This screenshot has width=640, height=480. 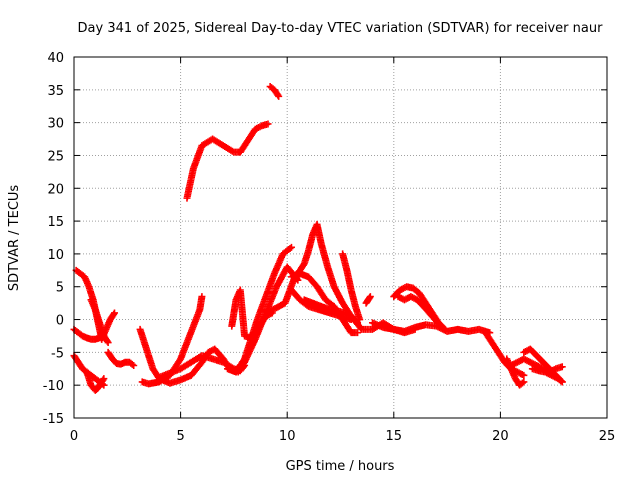 What do you see at coordinates (55, 189) in the screenshot?
I see `y-tick-label: 20` at bounding box center [55, 189].